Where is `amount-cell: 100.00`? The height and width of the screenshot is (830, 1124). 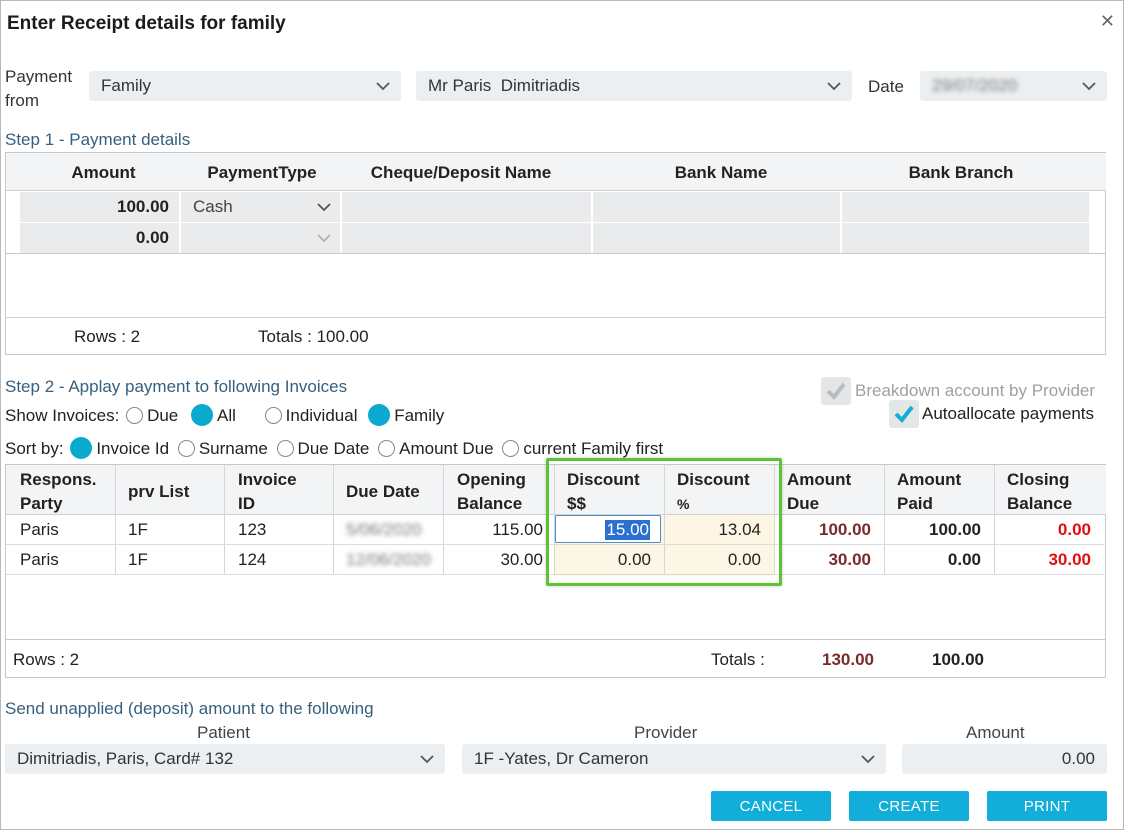
amount-cell: 100.00 is located at coordinates (100, 207).